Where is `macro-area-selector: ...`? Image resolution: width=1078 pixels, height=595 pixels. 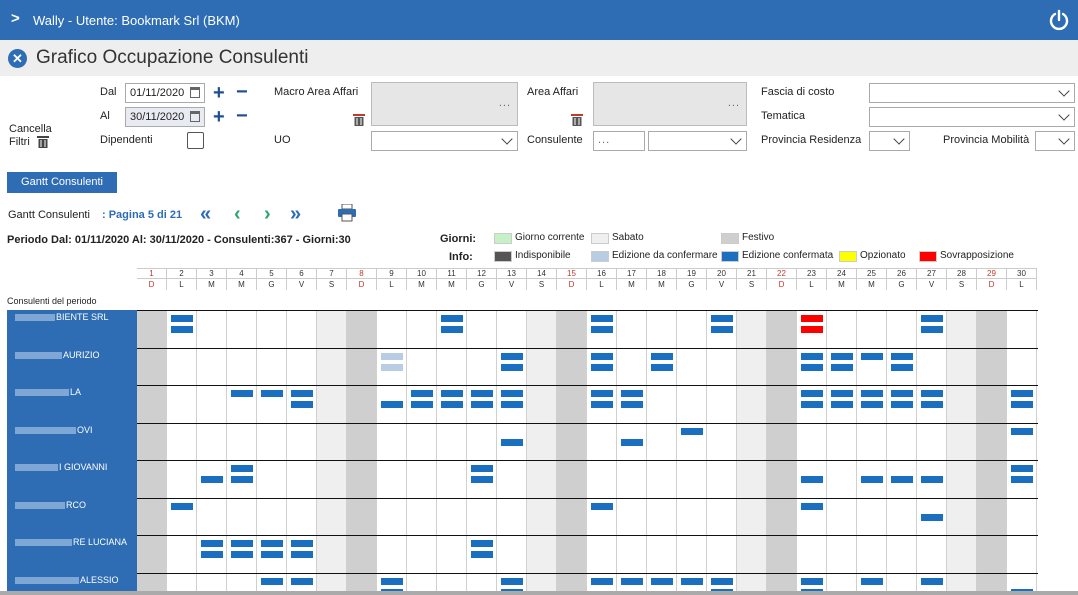 macro-area-selector: ... is located at coordinates (444, 104).